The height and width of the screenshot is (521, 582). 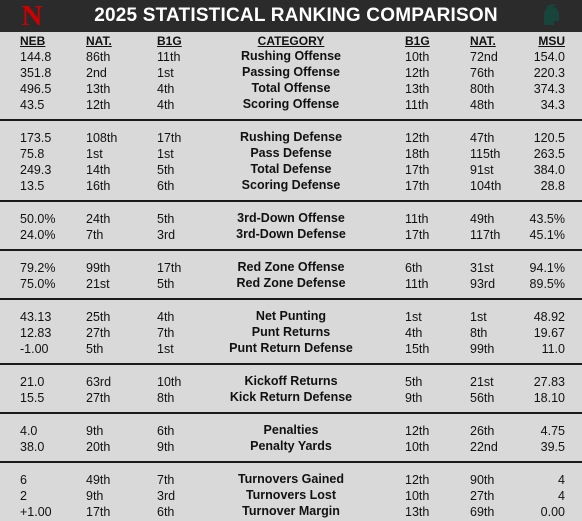 I want to click on msu-national-rank: 48th, so click(x=482, y=105).